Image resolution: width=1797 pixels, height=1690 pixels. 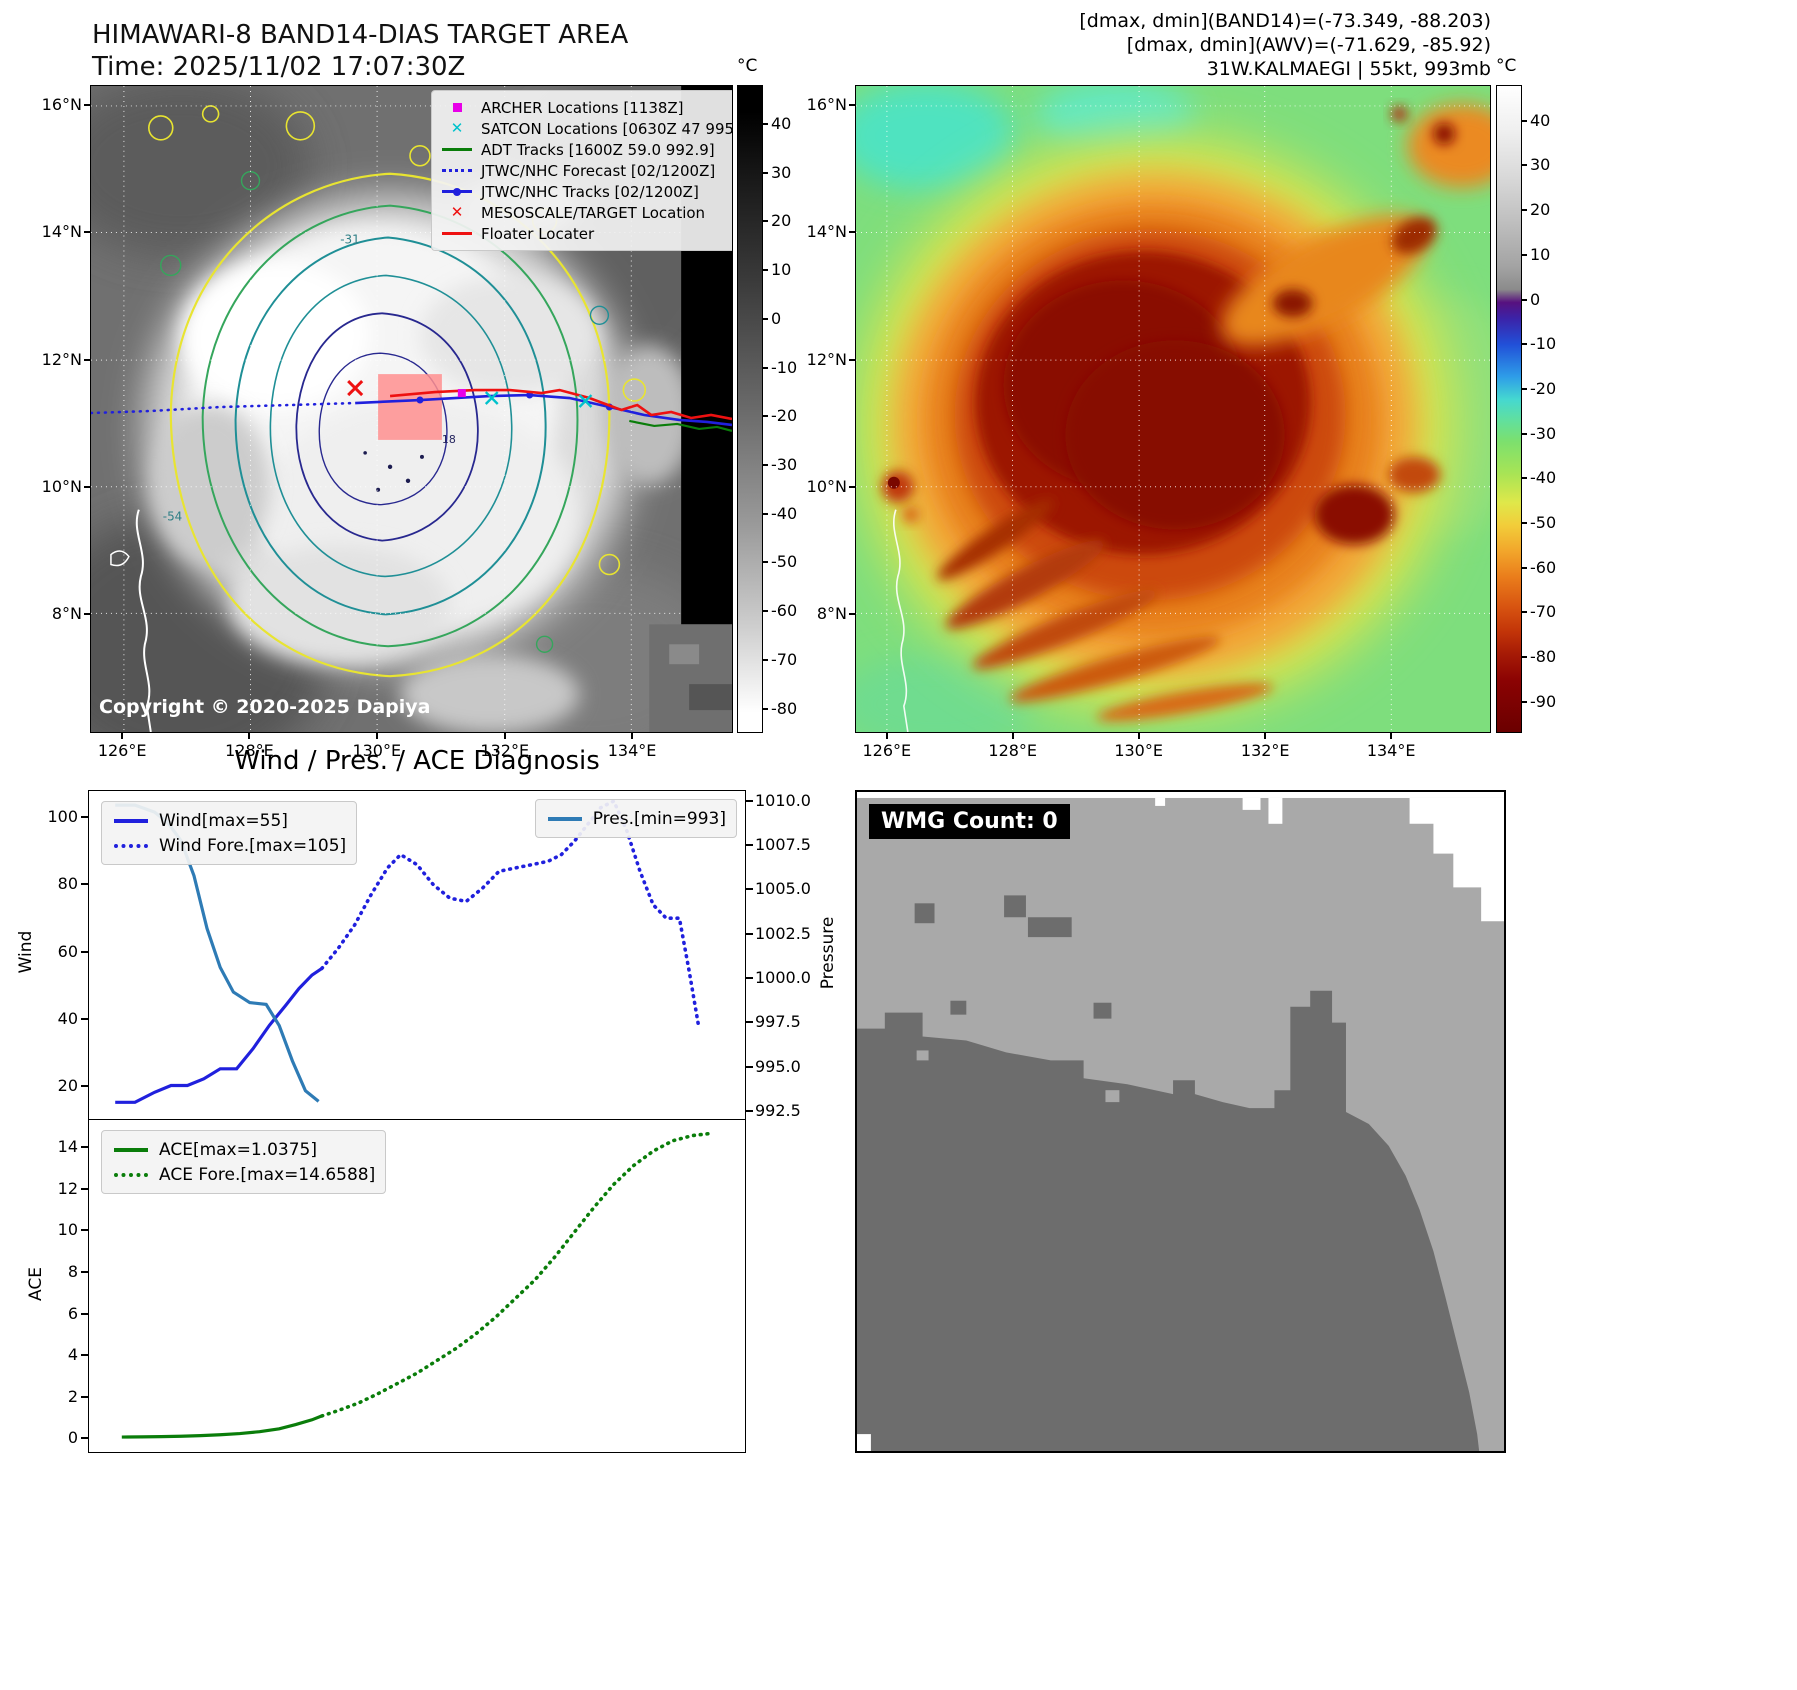 I want to click on legend-item: ACE Fore.[max=14.6588], so click(x=243, y=1174).